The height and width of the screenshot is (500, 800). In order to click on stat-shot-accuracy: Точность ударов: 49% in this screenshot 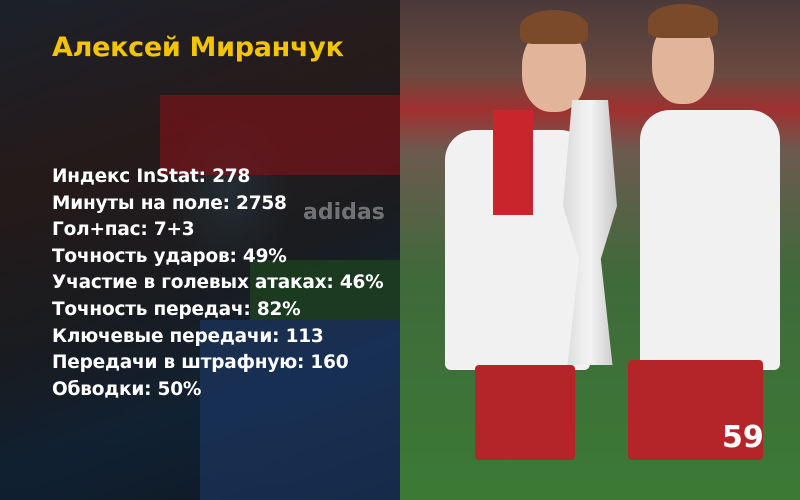, I will do `click(169, 256)`.